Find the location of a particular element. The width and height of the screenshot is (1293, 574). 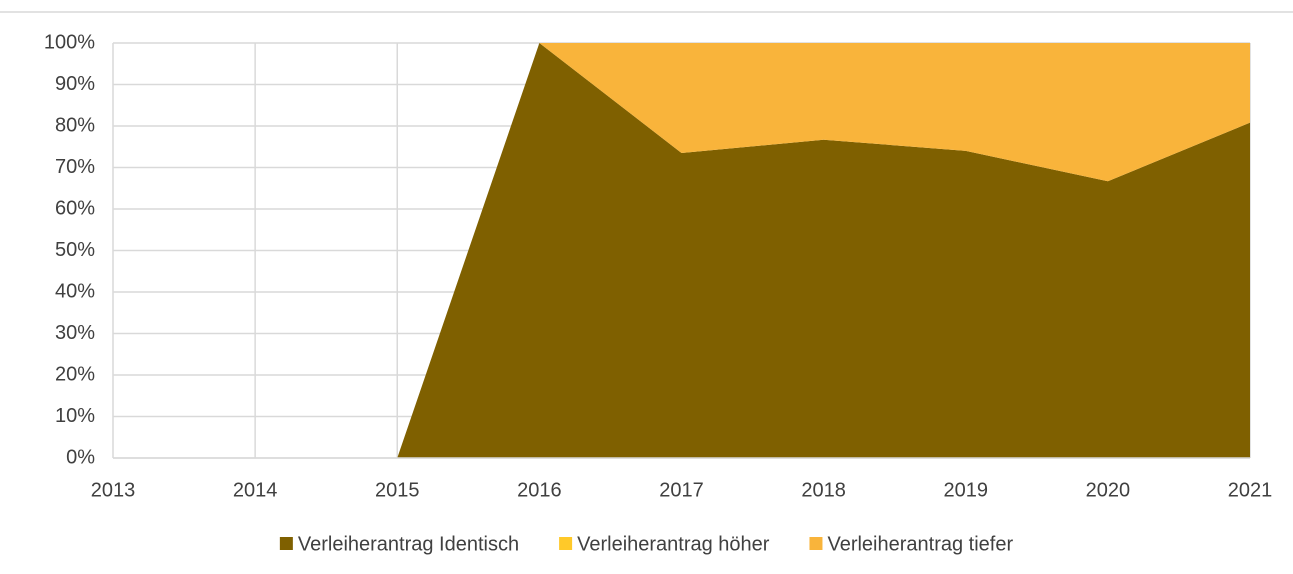

x-tick-label: 2013 is located at coordinates (113, 490).